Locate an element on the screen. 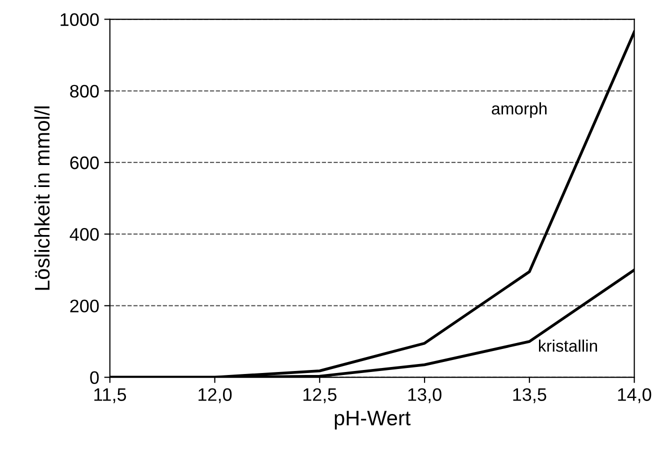 This screenshot has width=658, height=459. text: amorph is located at coordinates (519, 110).